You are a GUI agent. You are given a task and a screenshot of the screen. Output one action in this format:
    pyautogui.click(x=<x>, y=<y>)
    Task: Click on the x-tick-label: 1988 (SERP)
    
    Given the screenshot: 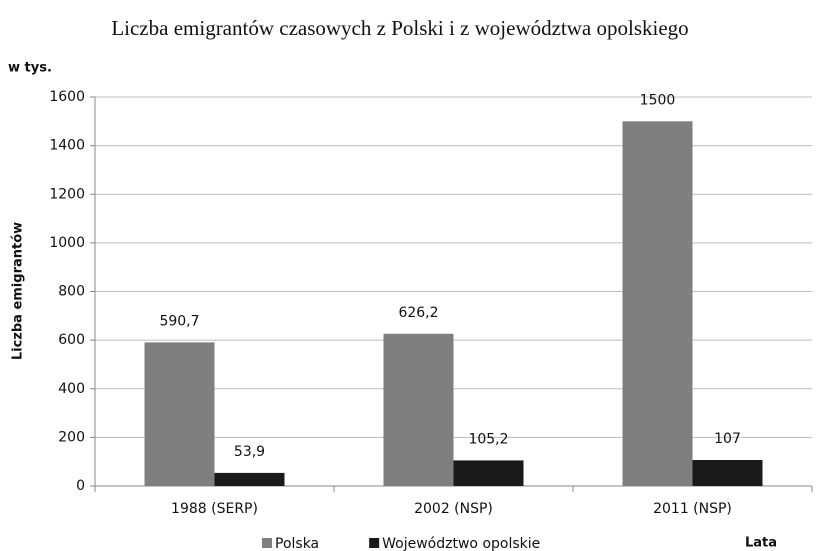 What is the action you would take?
    pyautogui.click(x=214, y=509)
    